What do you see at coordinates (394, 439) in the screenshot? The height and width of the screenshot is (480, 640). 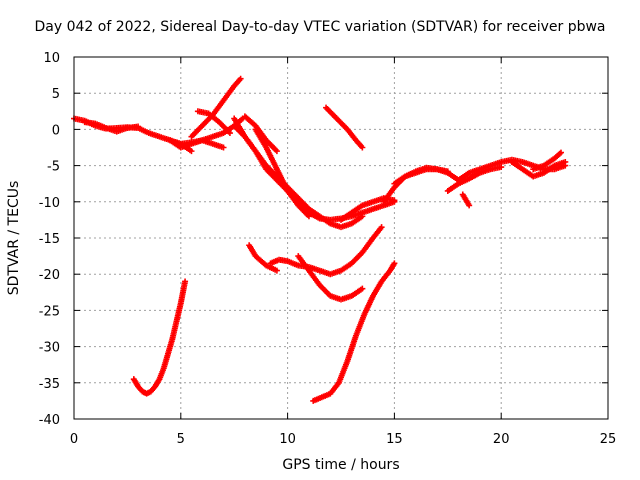 I see `x-tick-label: 15` at bounding box center [394, 439].